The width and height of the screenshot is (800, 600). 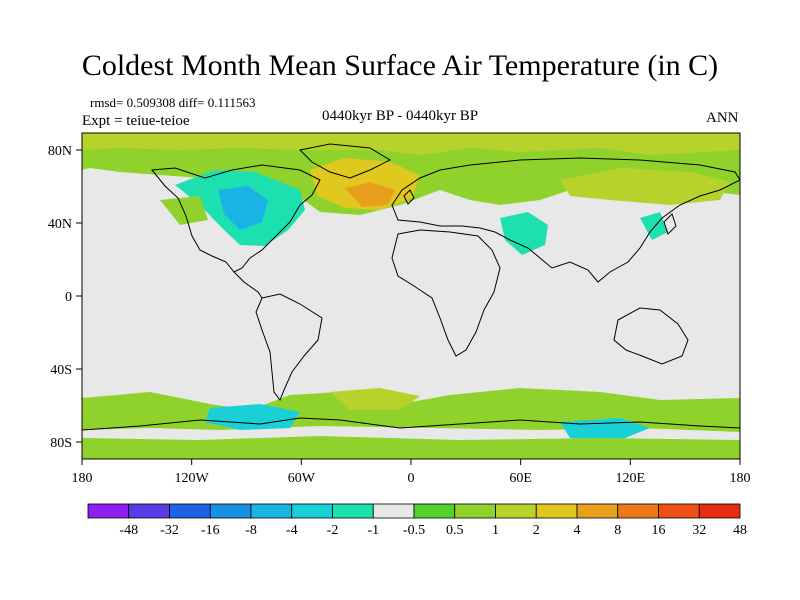 What do you see at coordinates (60, 151) in the screenshot?
I see `lat-label: 80N` at bounding box center [60, 151].